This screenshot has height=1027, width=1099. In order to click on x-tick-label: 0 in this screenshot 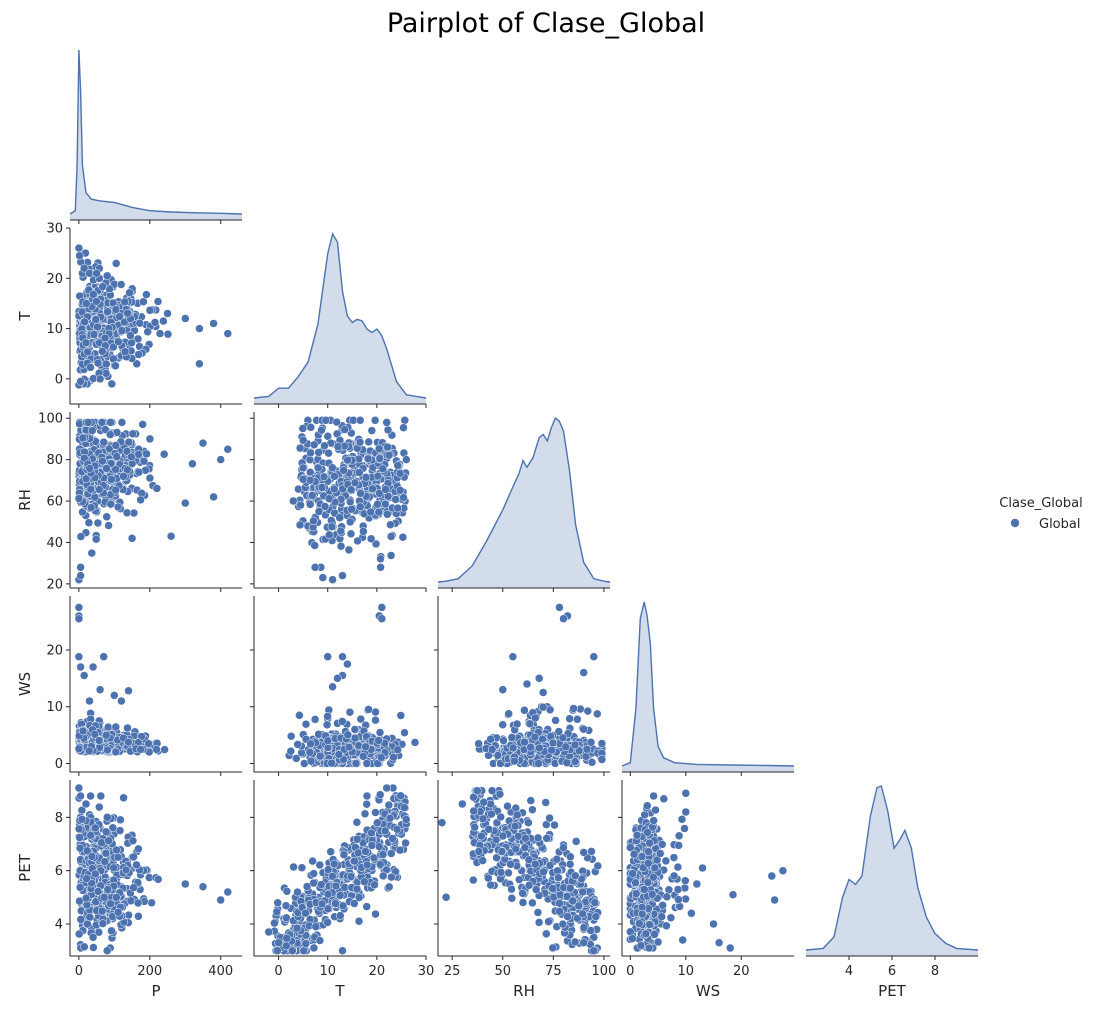, I will do `click(630, 971)`.